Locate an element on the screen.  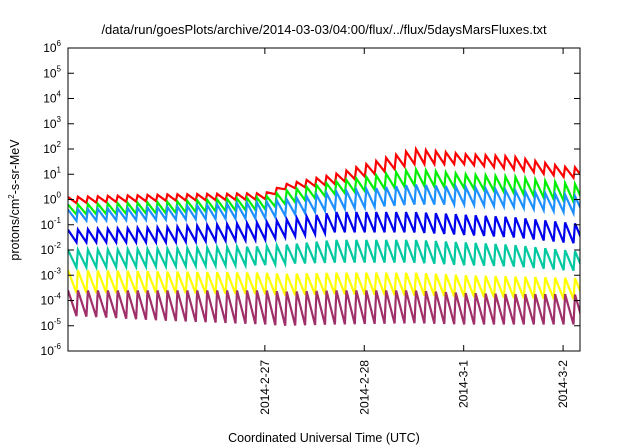
y-tick-label: 10³ is located at coordinates (52, 123).